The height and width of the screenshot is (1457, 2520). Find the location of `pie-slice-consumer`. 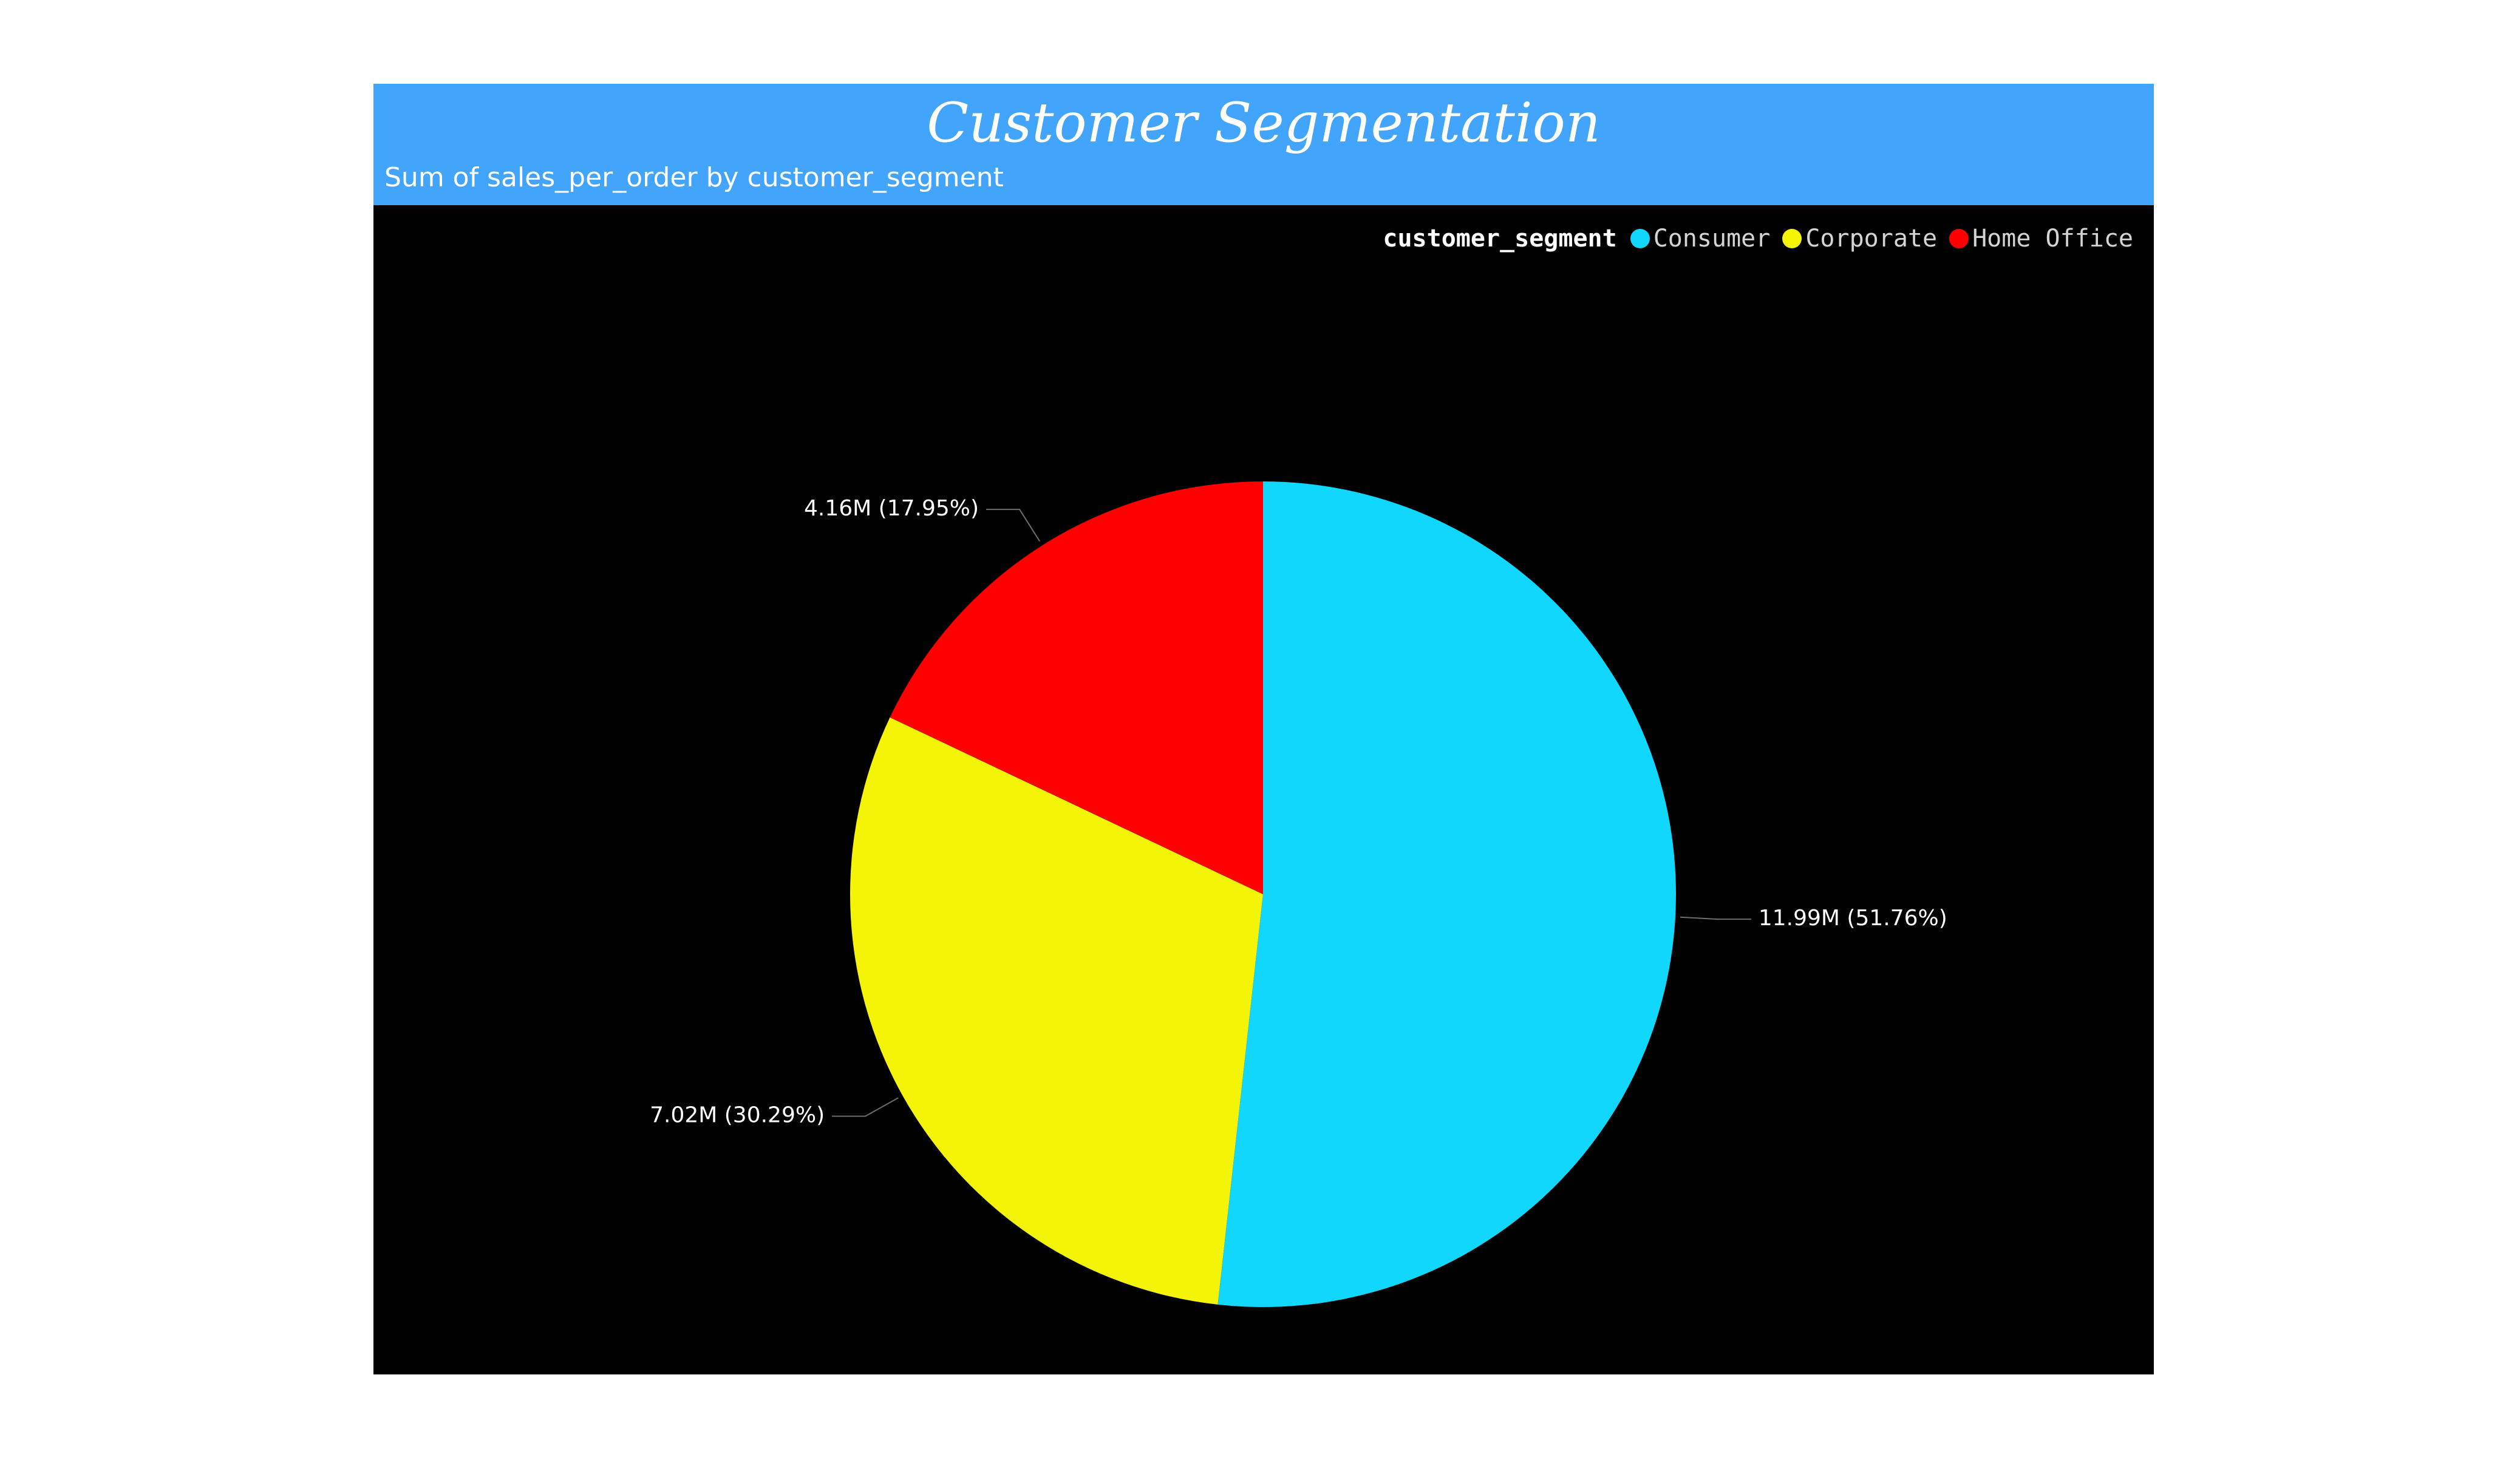

pie-slice-consumer is located at coordinates (1446, 894).